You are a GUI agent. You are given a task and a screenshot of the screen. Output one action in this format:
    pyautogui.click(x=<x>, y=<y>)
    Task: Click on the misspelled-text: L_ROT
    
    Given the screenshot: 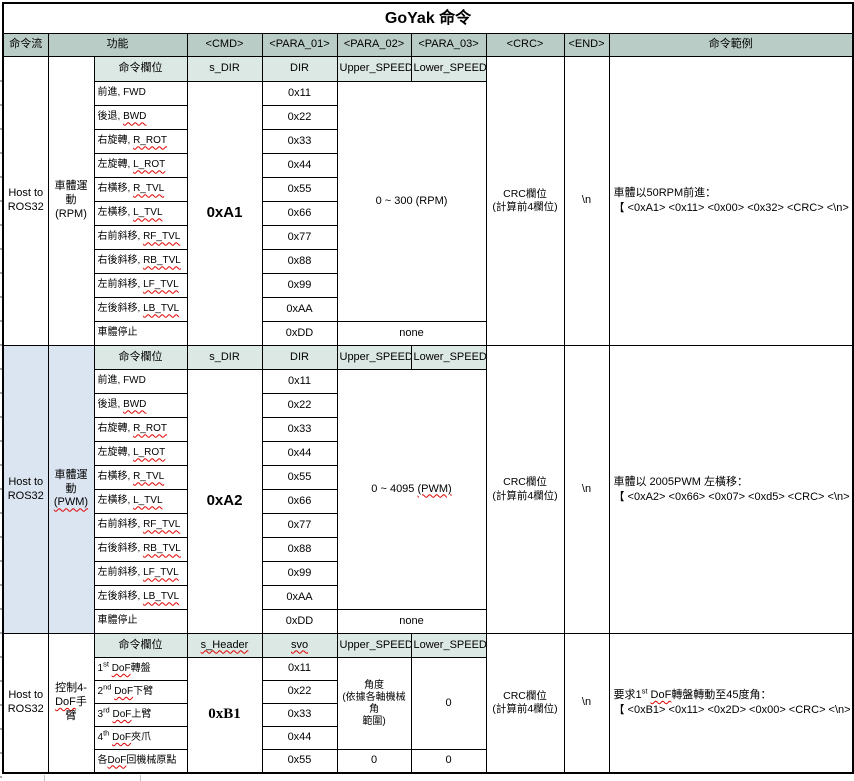 What is the action you would take?
    pyautogui.click(x=149, y=165)
    